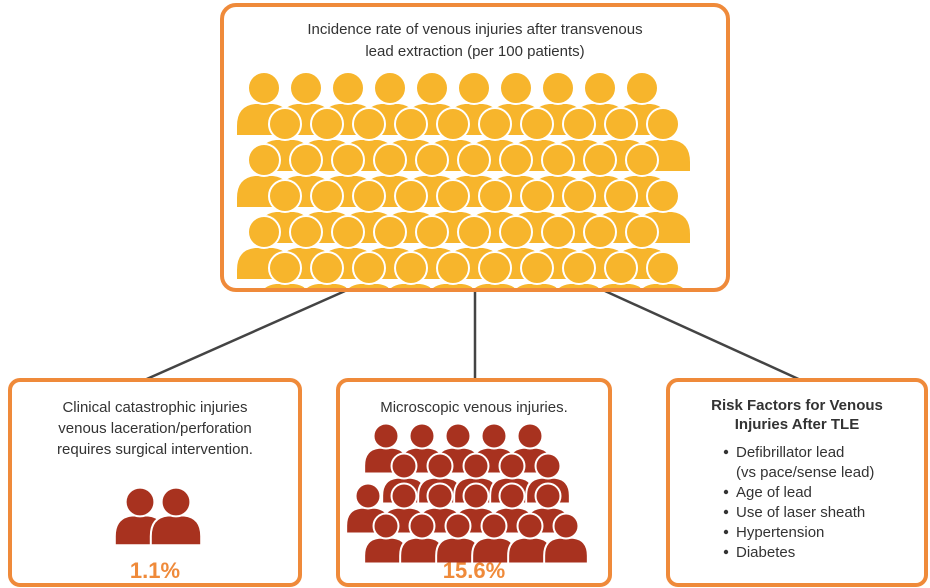  I want to click on risk-title: Injuries After TLE, so click(797, 424).